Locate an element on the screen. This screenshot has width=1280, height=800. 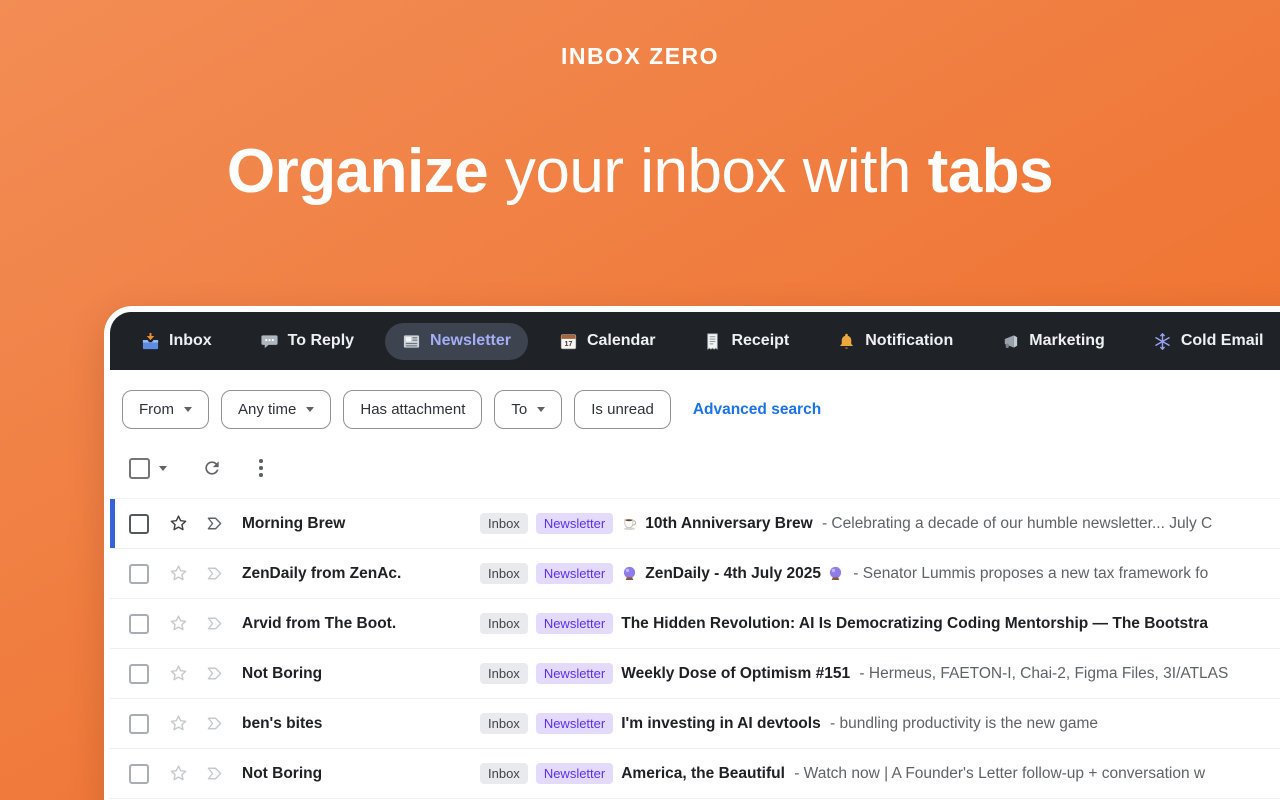
tab-inbox: Inbox is located at coordinates (176, 341).